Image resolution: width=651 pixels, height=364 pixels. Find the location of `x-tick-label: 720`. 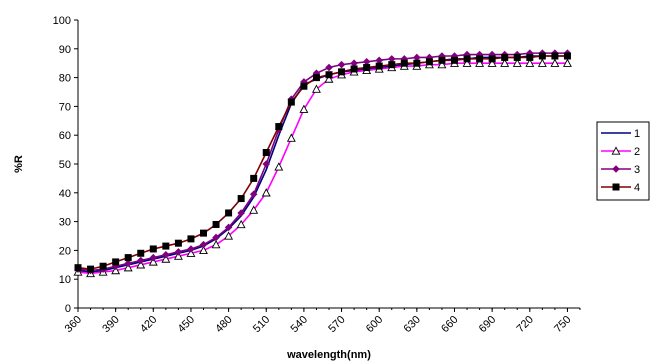

x-tick-label: 720 is located at coordinates (524, 324).